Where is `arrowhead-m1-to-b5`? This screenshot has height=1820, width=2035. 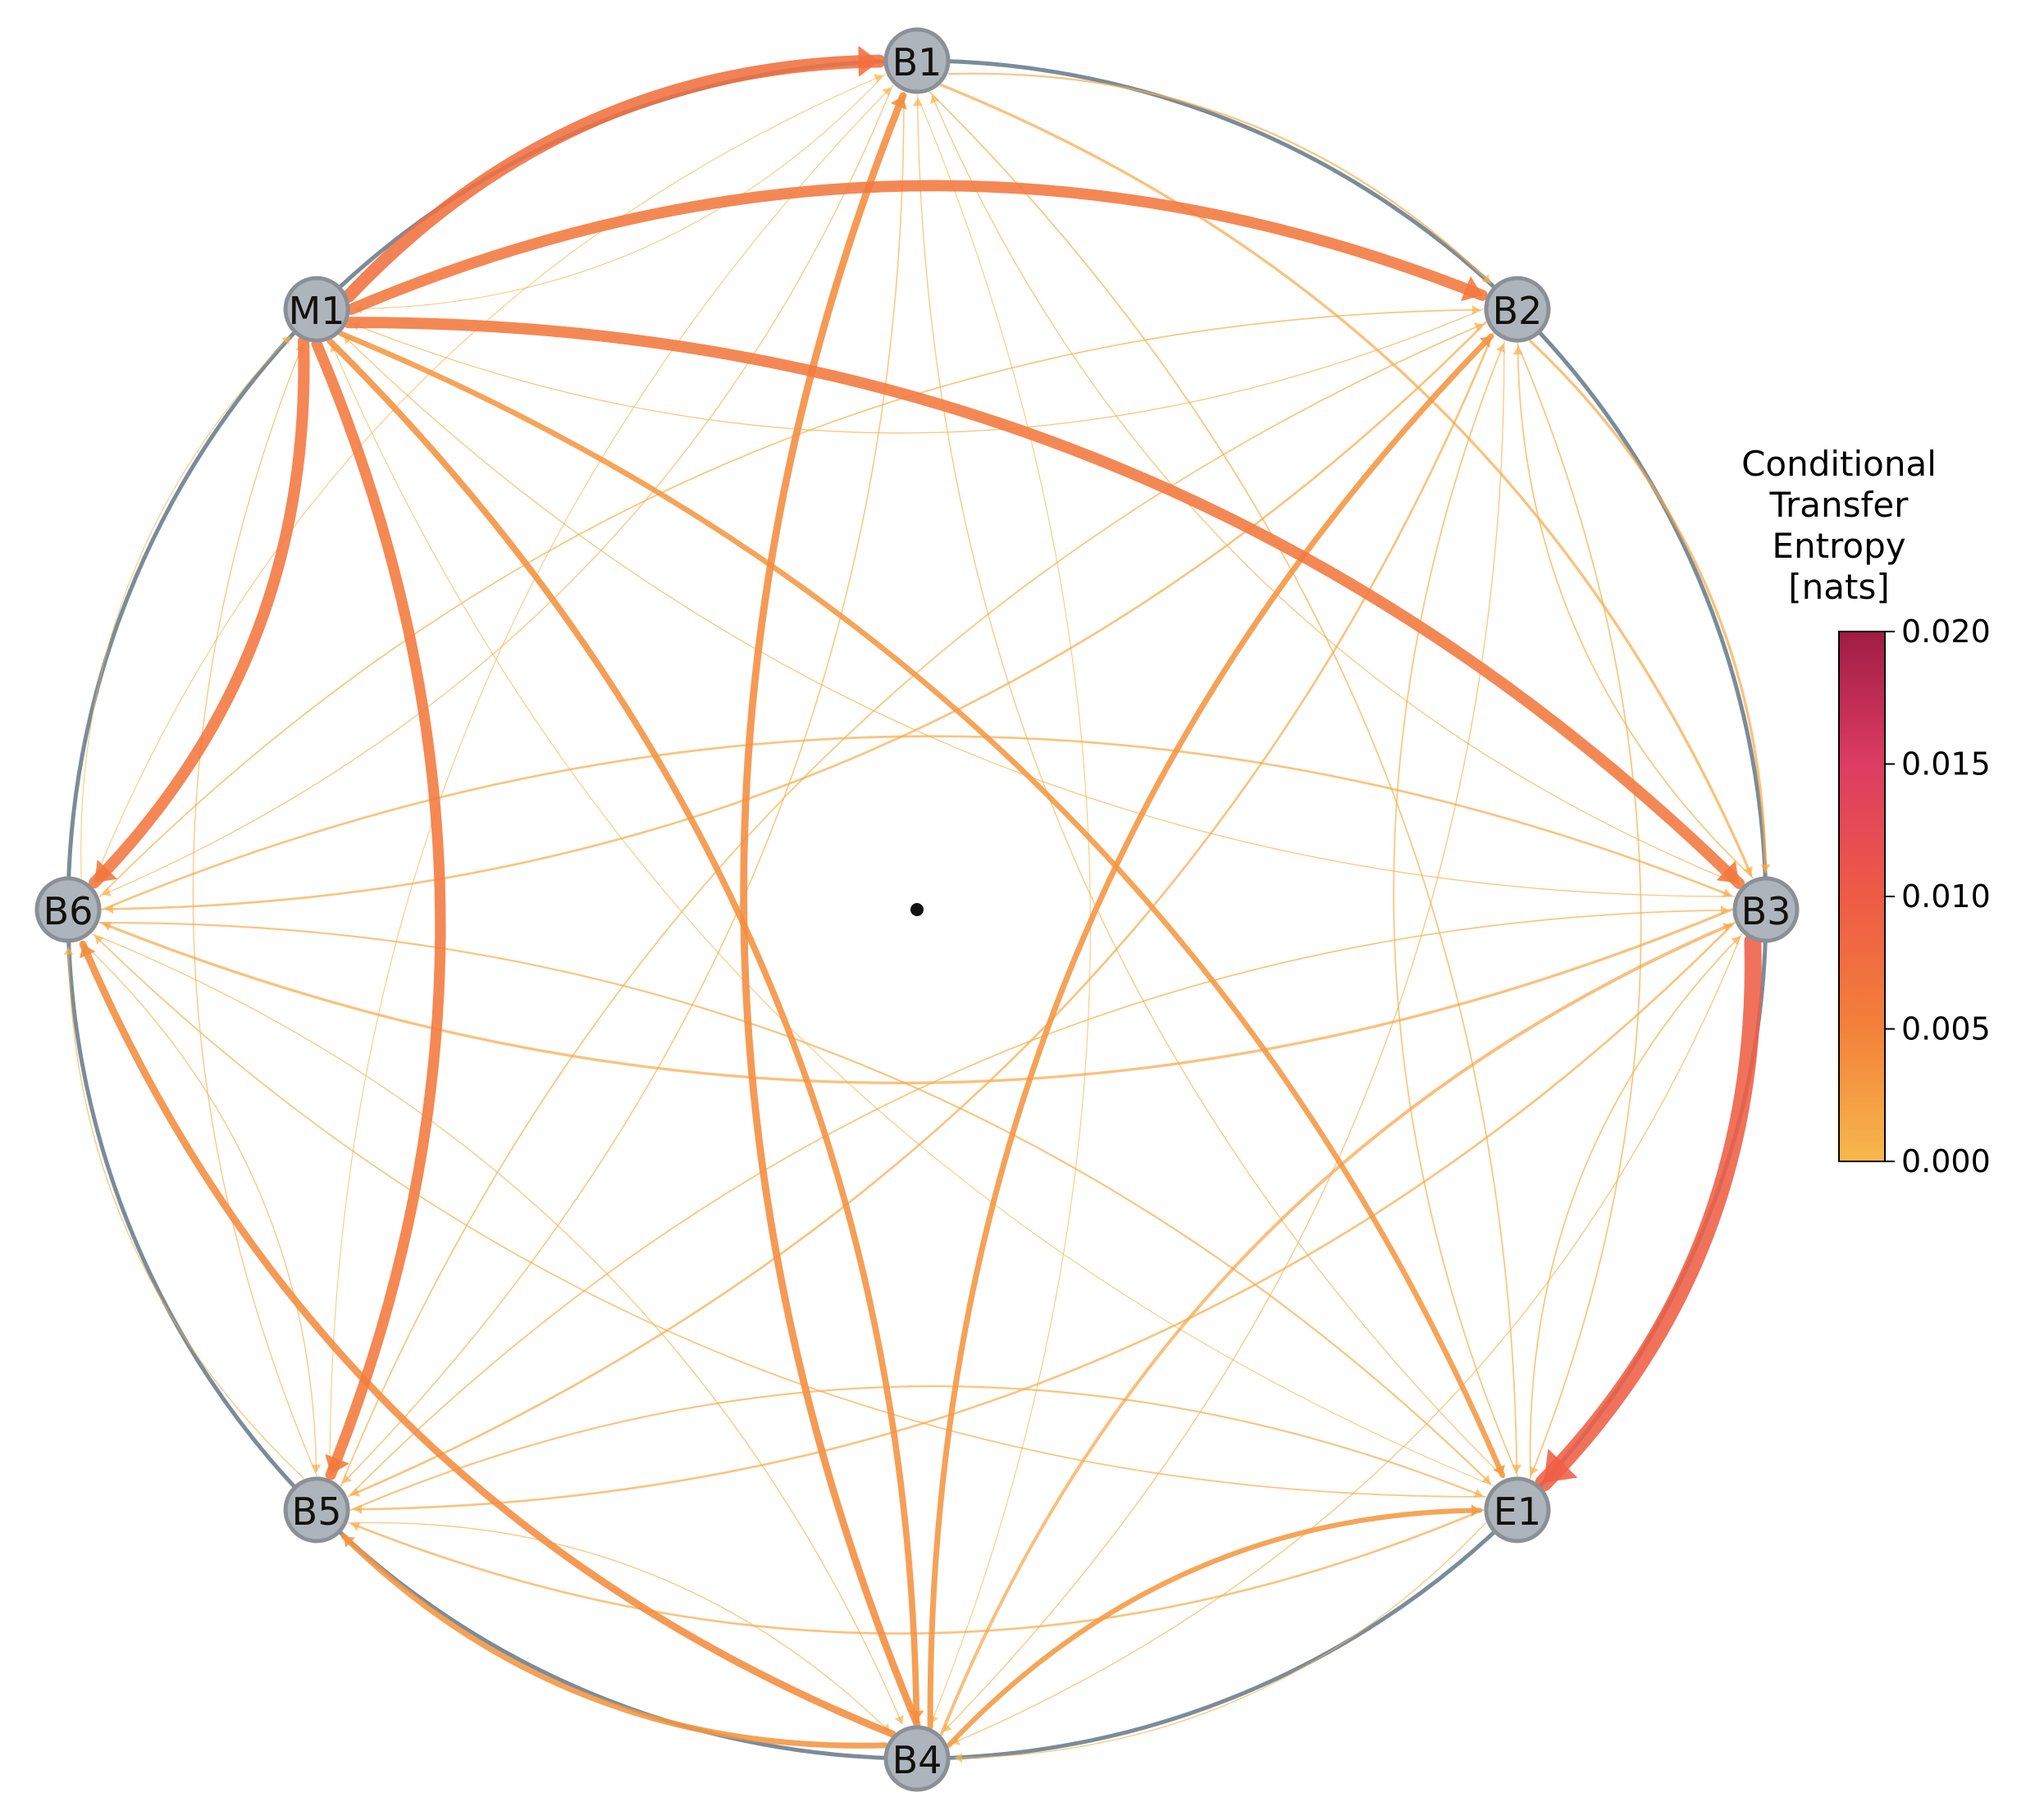 arrowhead-m1-to-b5 is located at coordinates (337, 1465).